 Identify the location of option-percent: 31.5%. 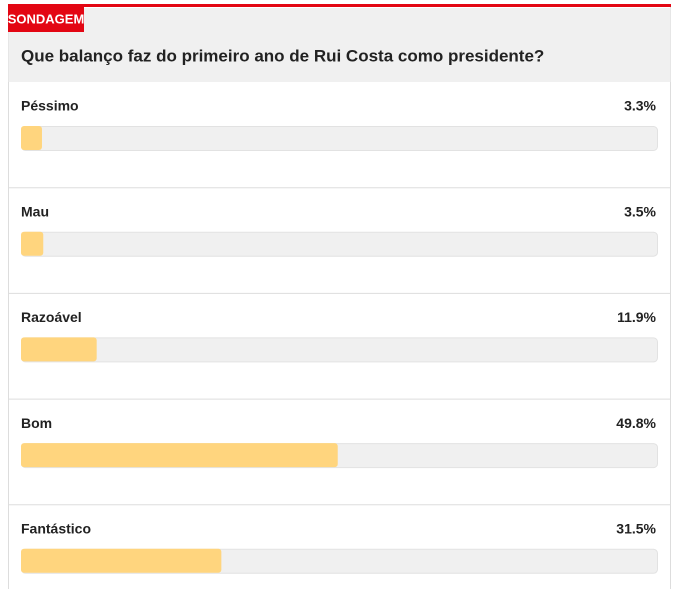
(636, 529).